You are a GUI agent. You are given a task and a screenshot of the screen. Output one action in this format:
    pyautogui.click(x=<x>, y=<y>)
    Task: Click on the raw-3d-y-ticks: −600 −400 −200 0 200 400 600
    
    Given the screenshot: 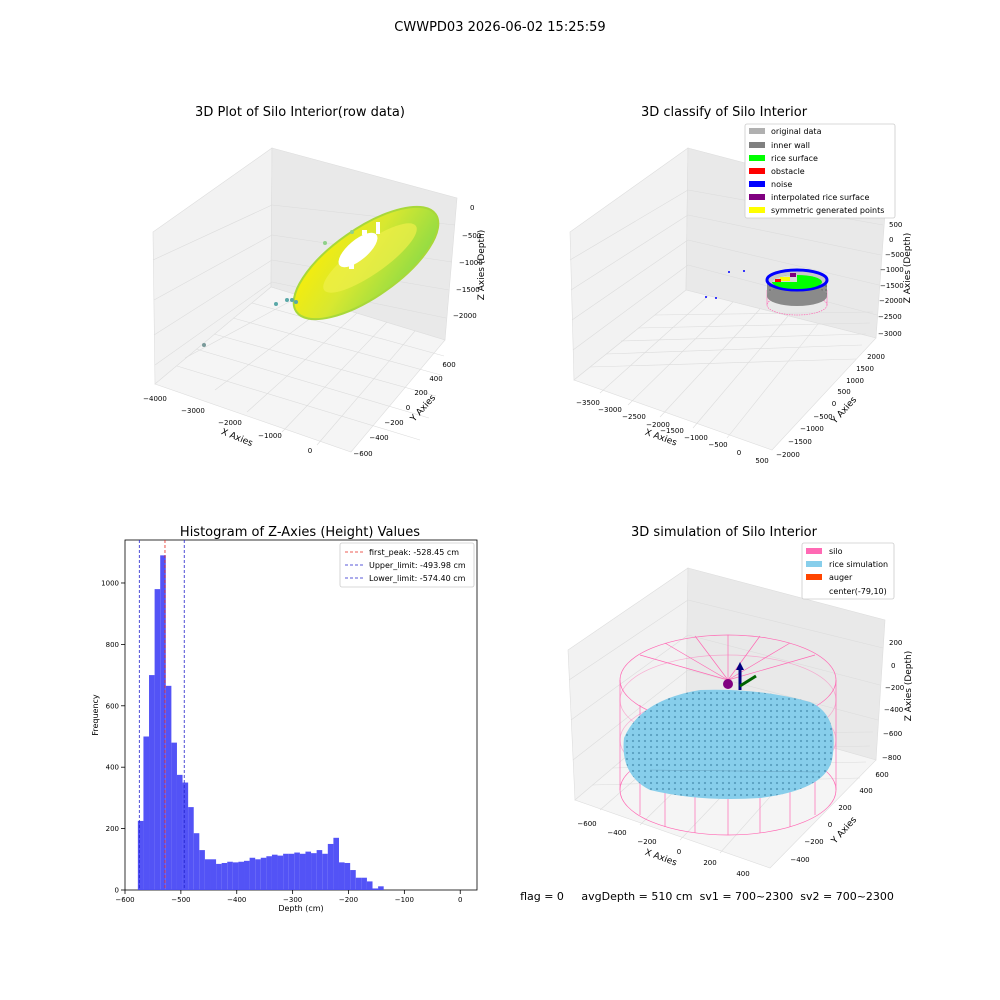 What is the action you would take?
    pyautogui.click(x=404, y=409)
    